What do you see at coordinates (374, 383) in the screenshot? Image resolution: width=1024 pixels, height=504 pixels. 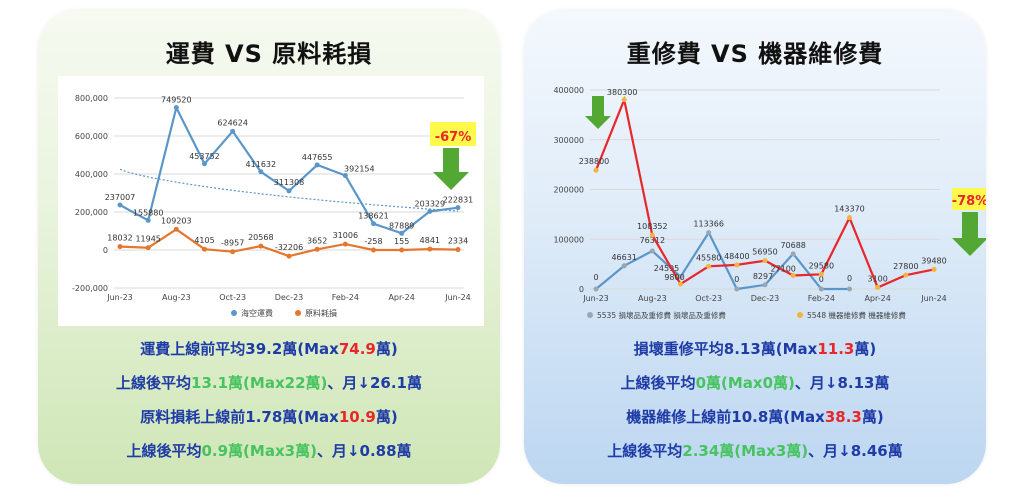 I see `stat-text: 、月↓26.1萬` at bounding box center [374, 383].